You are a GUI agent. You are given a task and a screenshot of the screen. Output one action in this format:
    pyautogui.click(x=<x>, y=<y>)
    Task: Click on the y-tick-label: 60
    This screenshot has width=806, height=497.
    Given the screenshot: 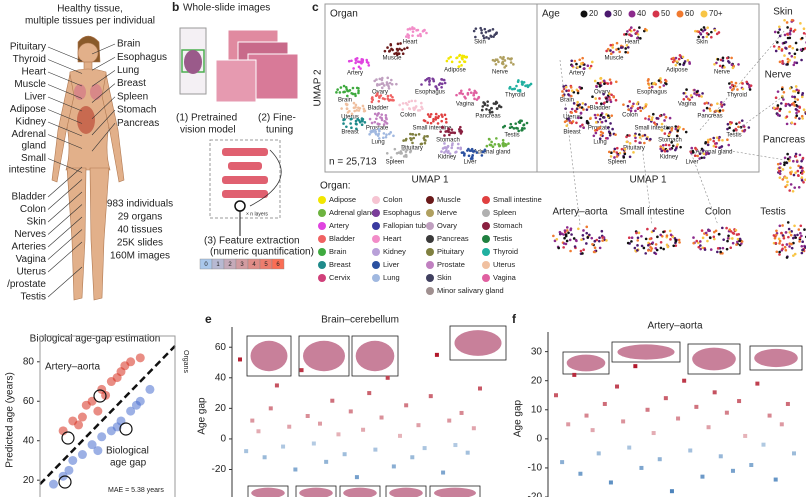 What is the action you would take?
    pyautogui.click(x=221, y=347)
    